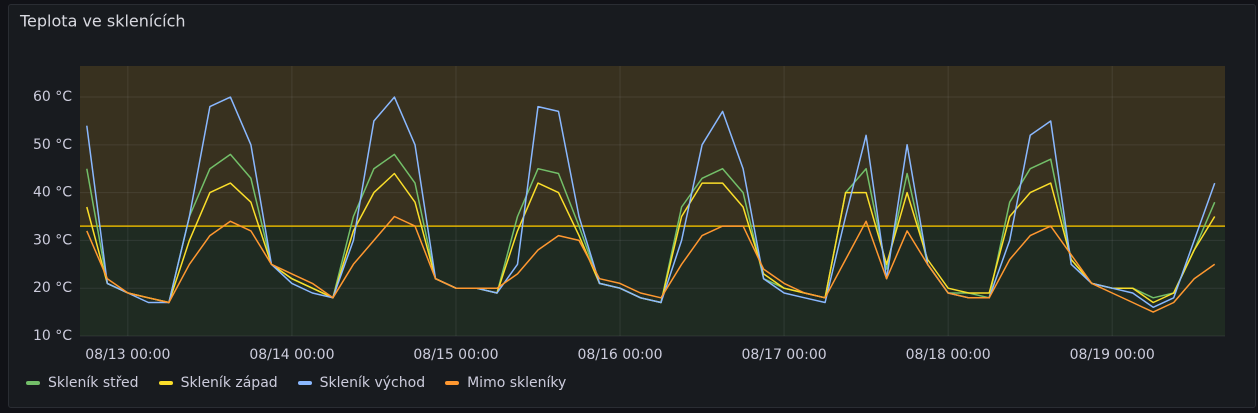 The height and width of the screenshot is (413, 1258). What do you see at coordinates (229, 383) in the screenshot?
I see `legend-label: Skleník západ` at bounding box center [229, 383].